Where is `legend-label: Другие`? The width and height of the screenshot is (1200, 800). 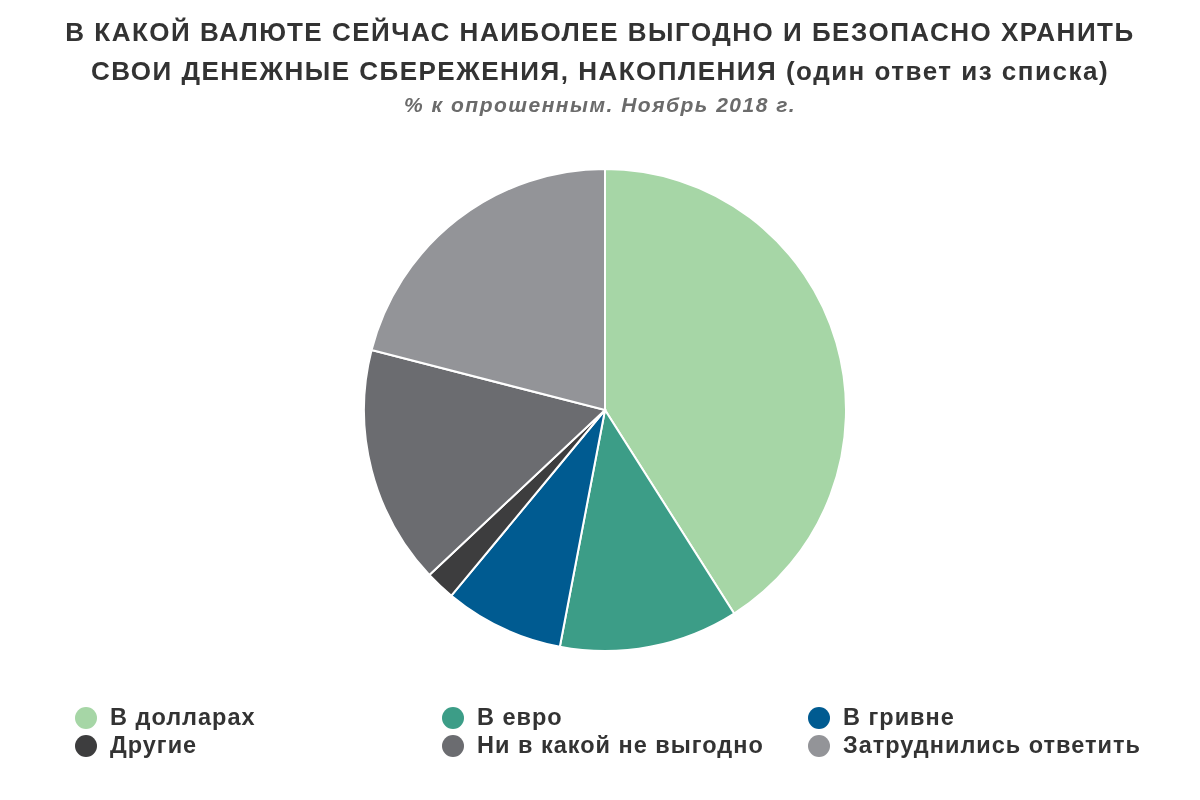
legend-label: Другие is located at coordinates (154, 745).